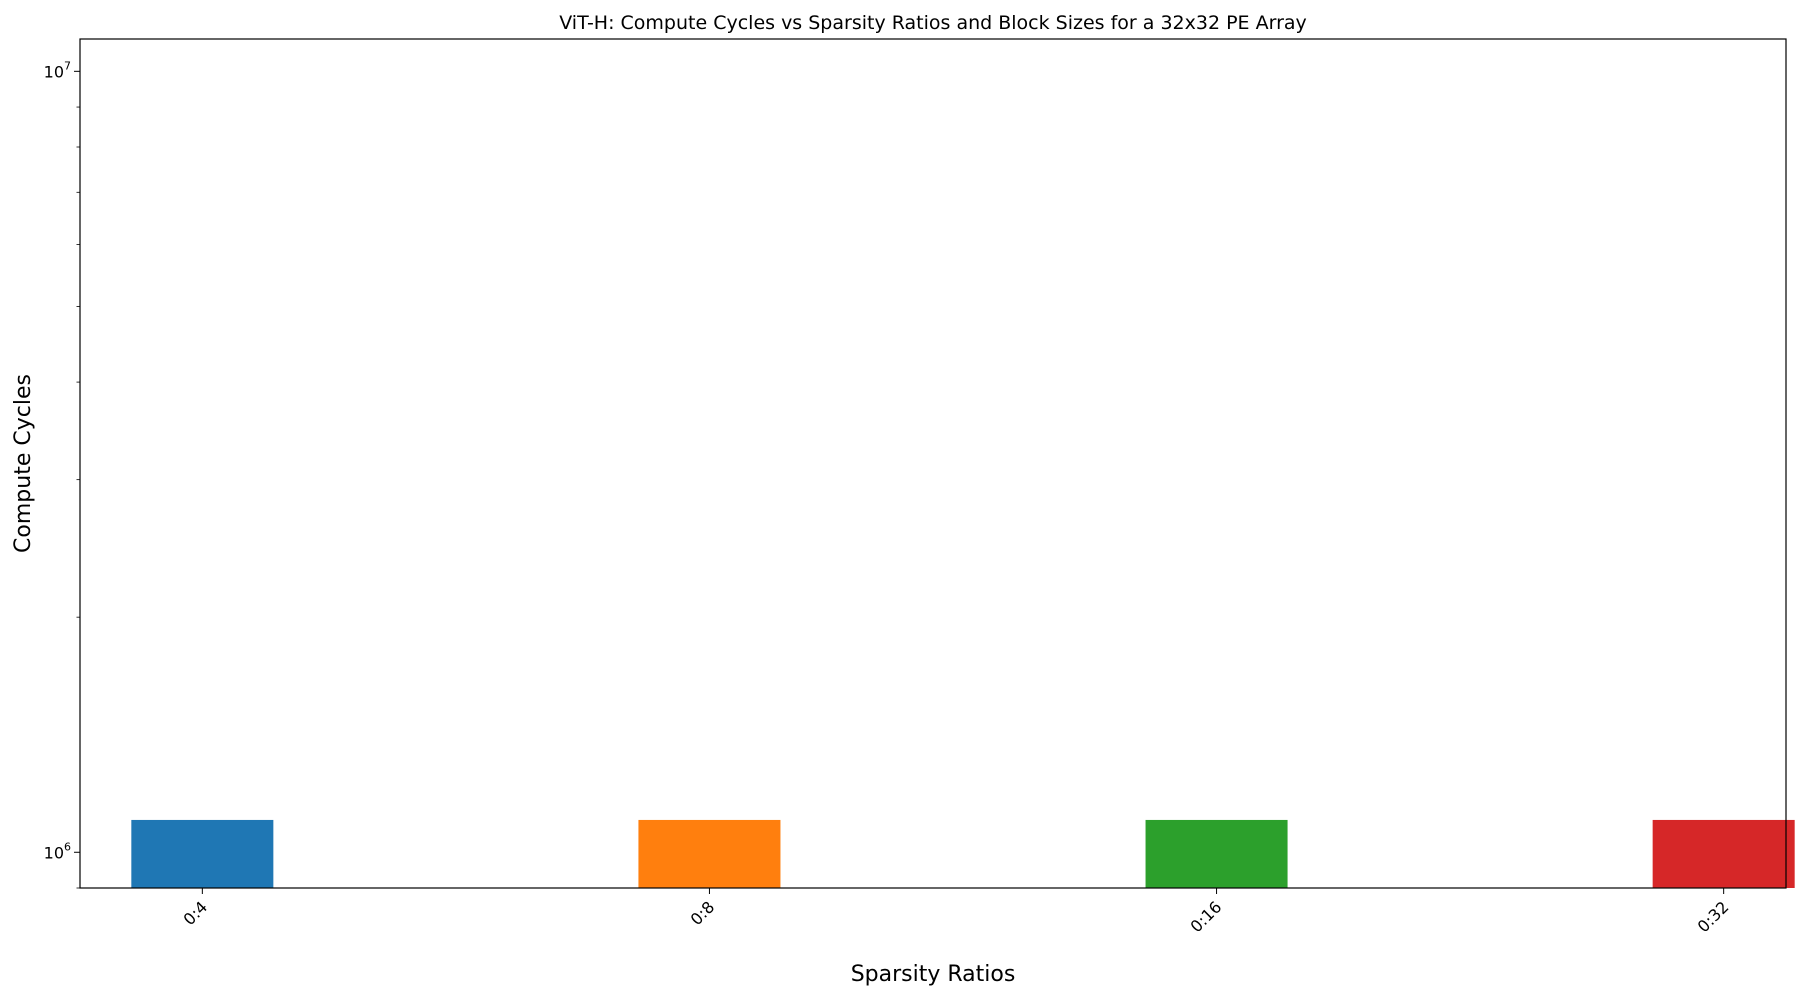  Describe the element at coordinates (1216, 853) in the screenshot. I see `bar-0:16` at that location.